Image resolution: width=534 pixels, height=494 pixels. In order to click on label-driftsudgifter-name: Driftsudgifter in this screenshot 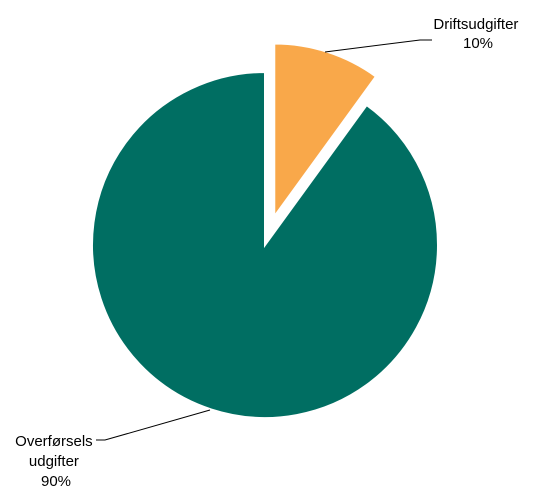, I will do `click(475, 24)`.